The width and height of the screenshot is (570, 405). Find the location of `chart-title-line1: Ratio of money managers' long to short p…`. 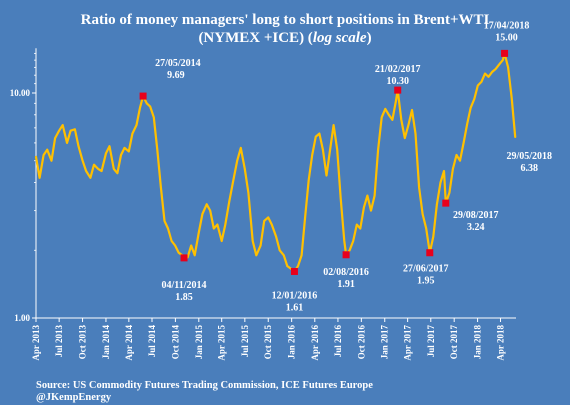

chart-title-line1: Ratio of money managers' long to short p… is located at coordinates (285, 20).